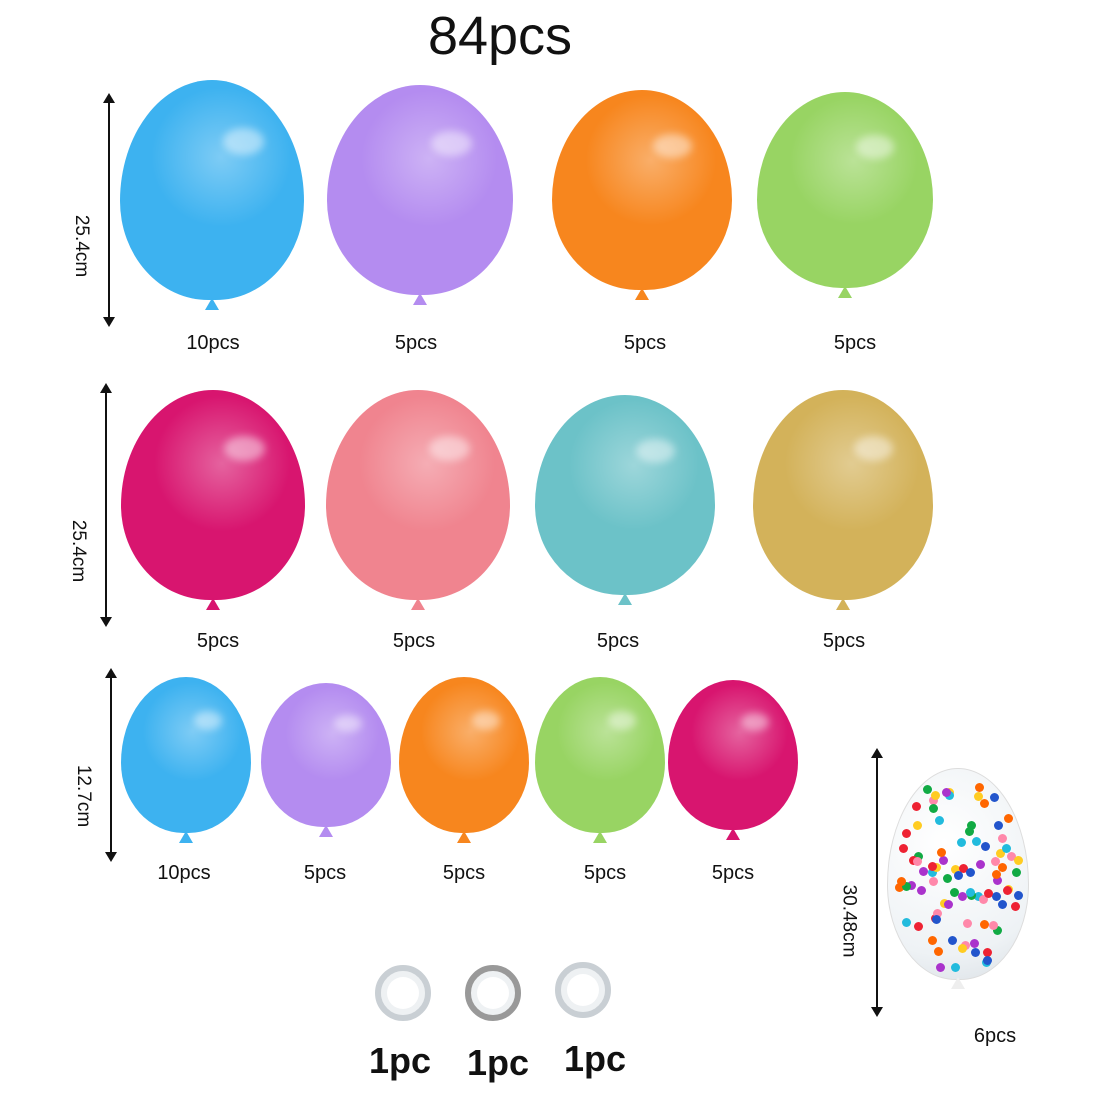 Image resolution: width=1100 pixels, height=1100 pixels. Describe the element at coordinates (78, 551) in the screenshot. I see `dimension-label-row2: 25.4cm` at that location.